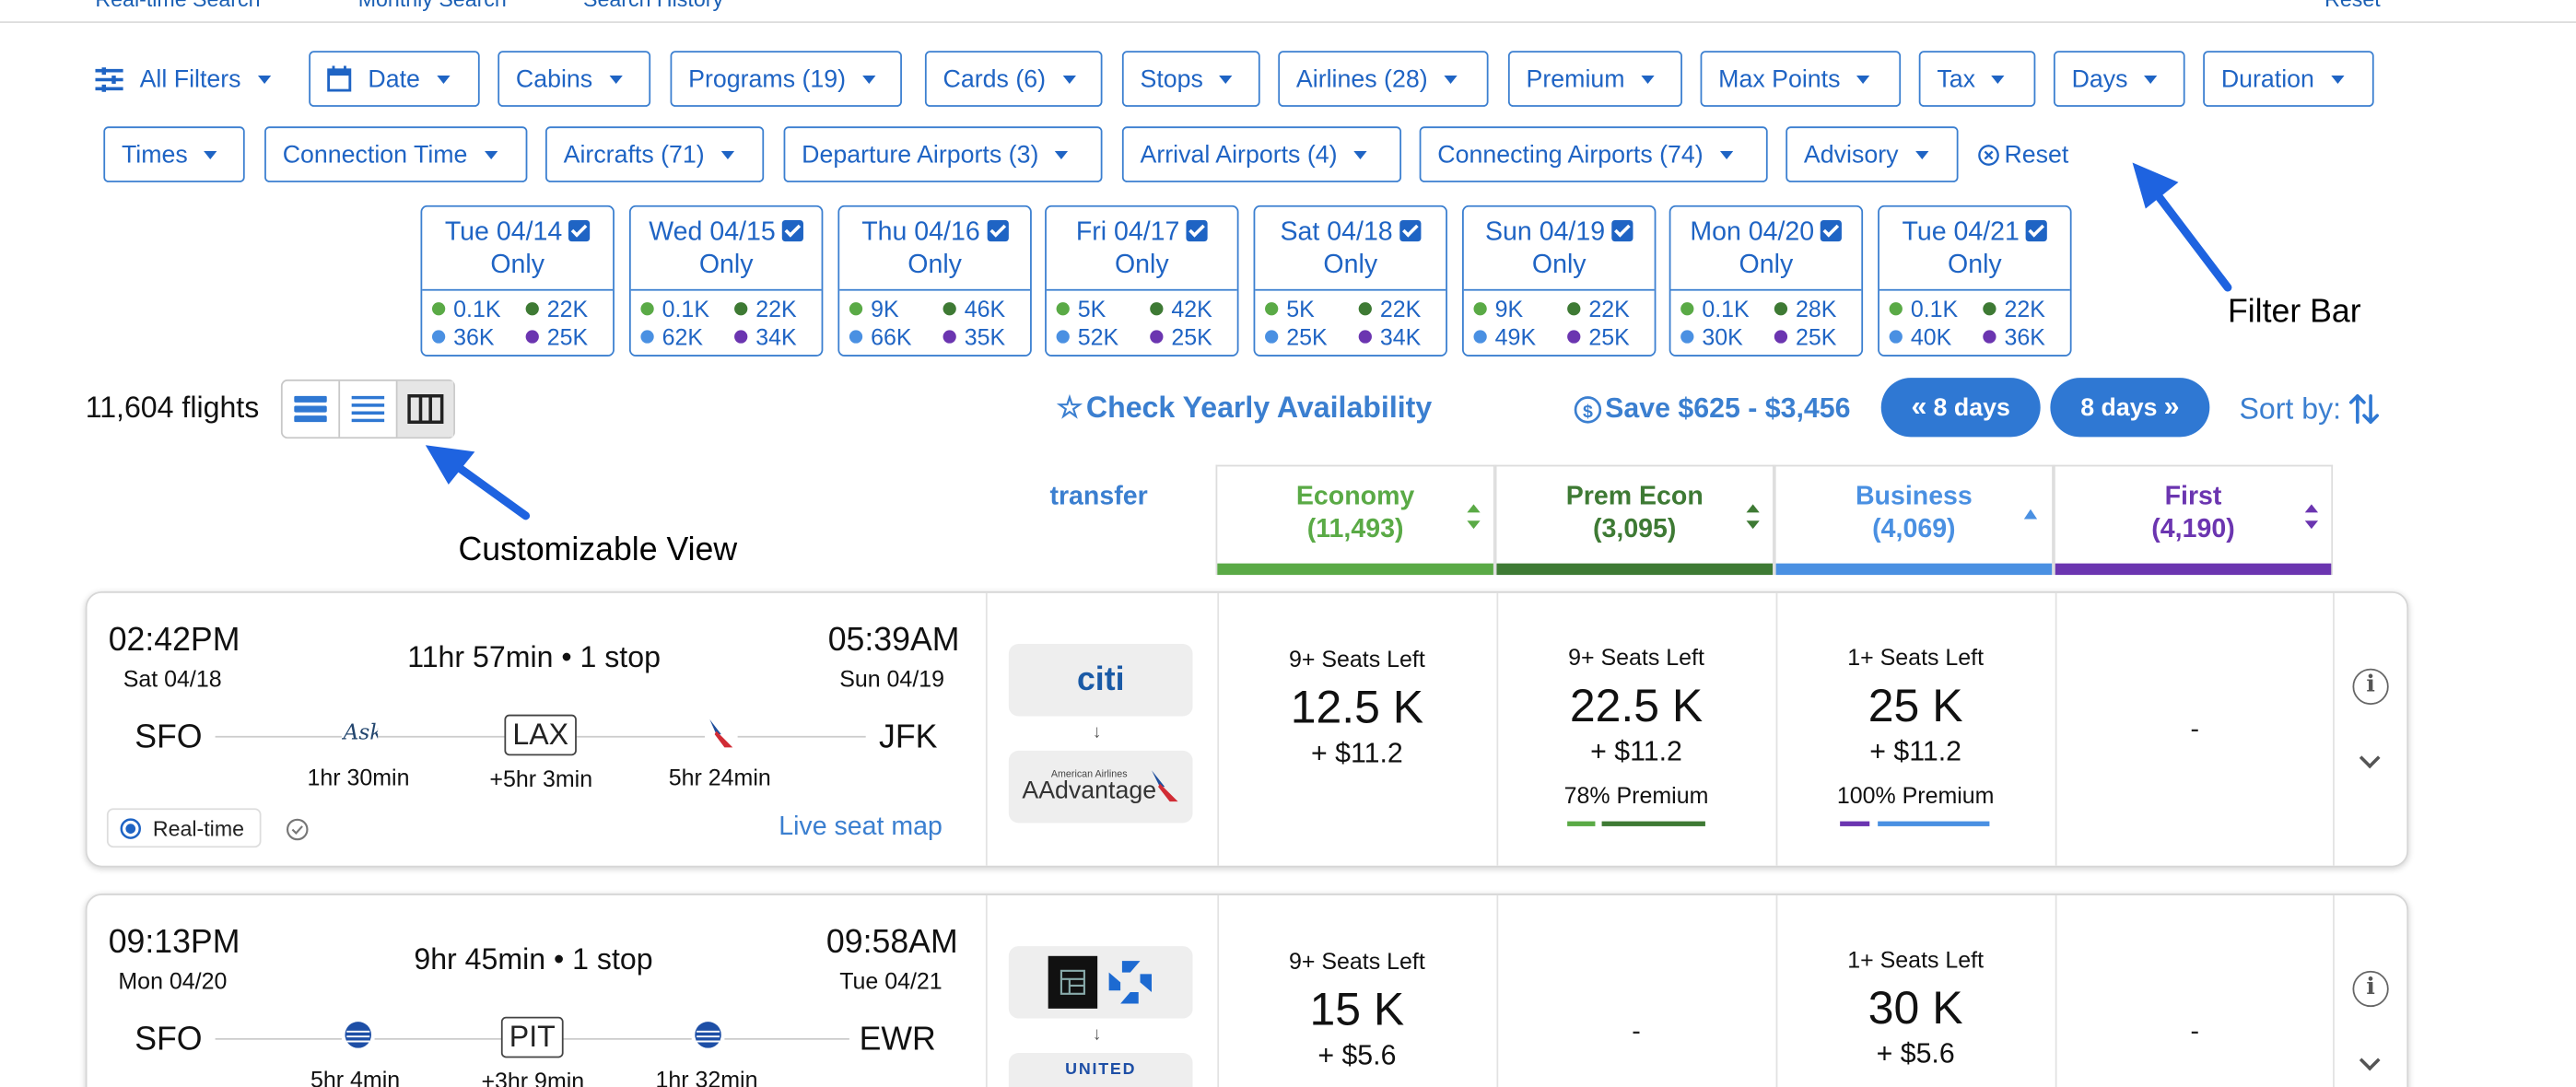  I want to click on business-cell: 1+ Seats Left 30 K + $5.6, so click(1915, 1008).